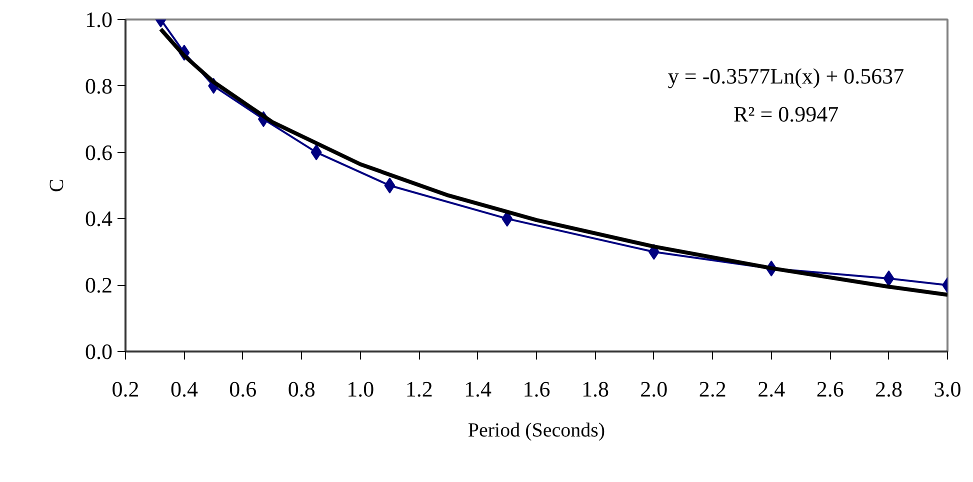  Describe the element at coordinates (184, 389) in the screenshot. I see `x-tick-label: 0.4` at that location.